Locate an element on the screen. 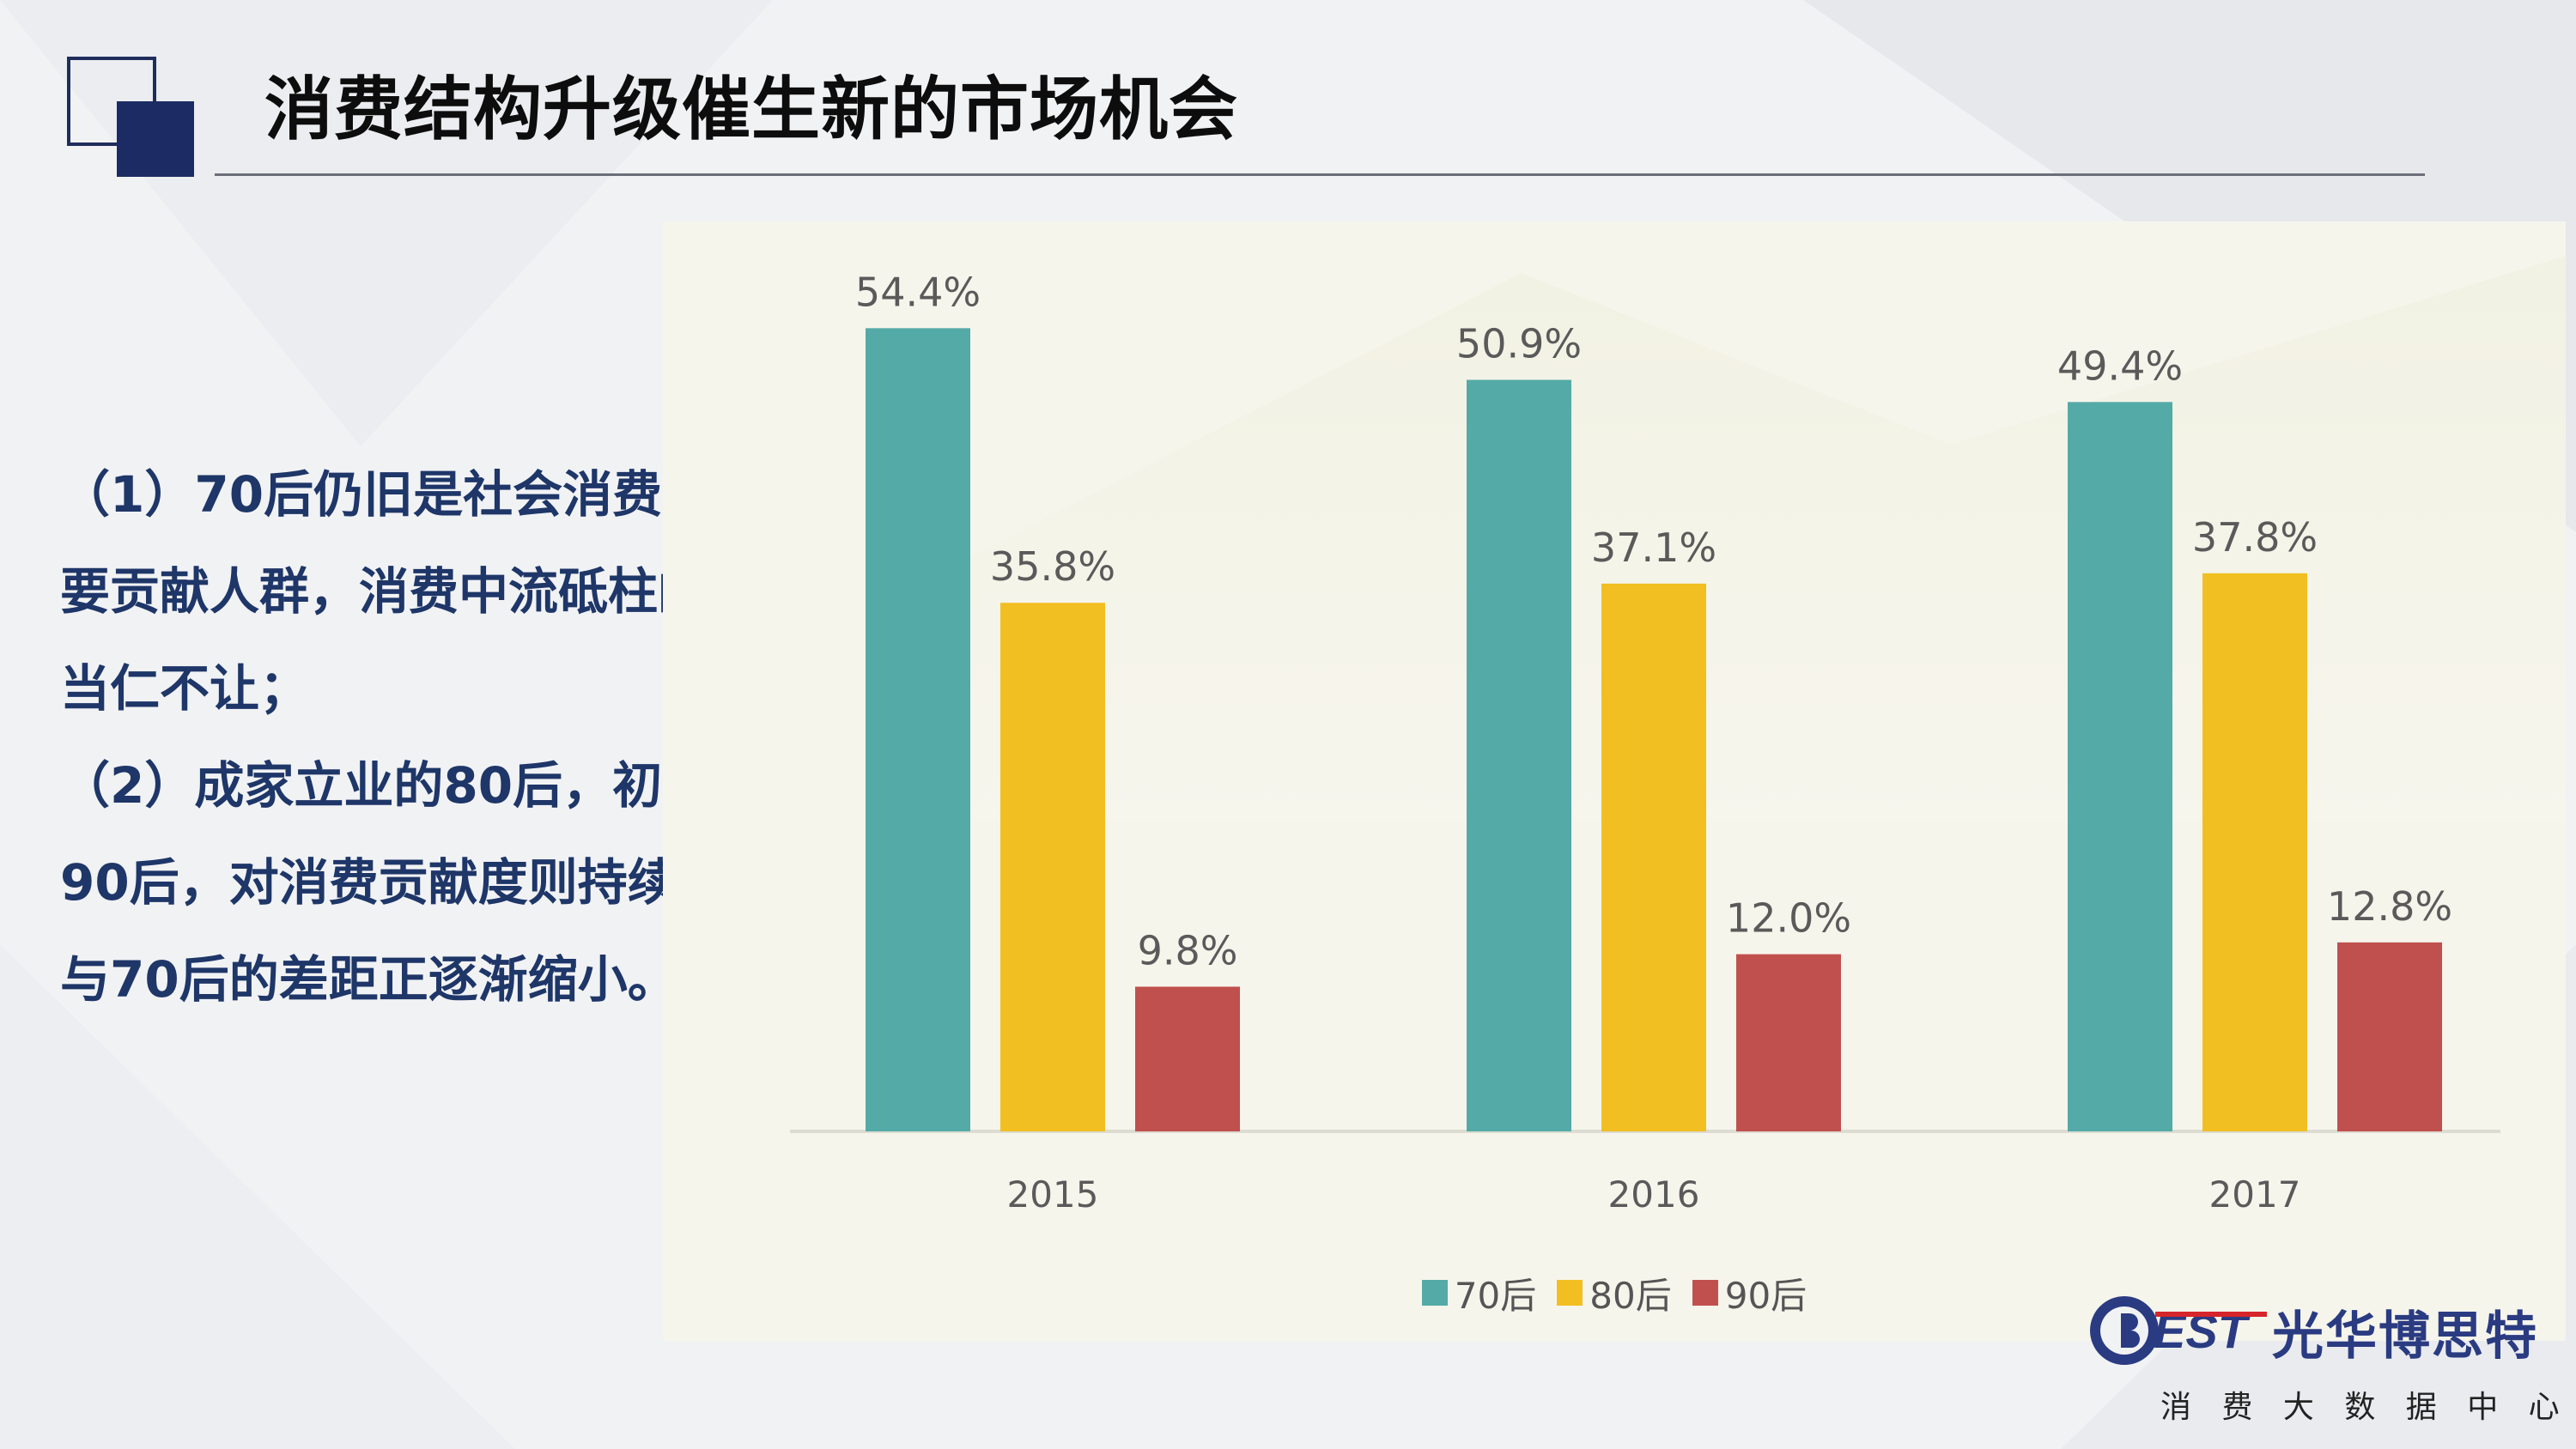 This screenshot has height=1449, width=2576. title-divider is located at coordinates (1320, 174).